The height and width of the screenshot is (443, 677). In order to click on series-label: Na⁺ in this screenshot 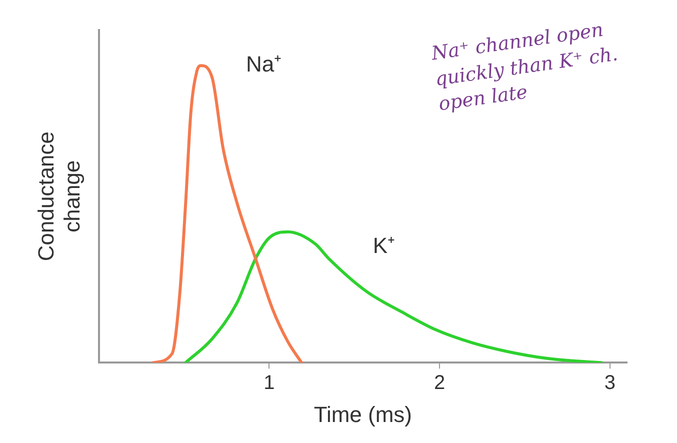, I will do `click(264, 64)`.